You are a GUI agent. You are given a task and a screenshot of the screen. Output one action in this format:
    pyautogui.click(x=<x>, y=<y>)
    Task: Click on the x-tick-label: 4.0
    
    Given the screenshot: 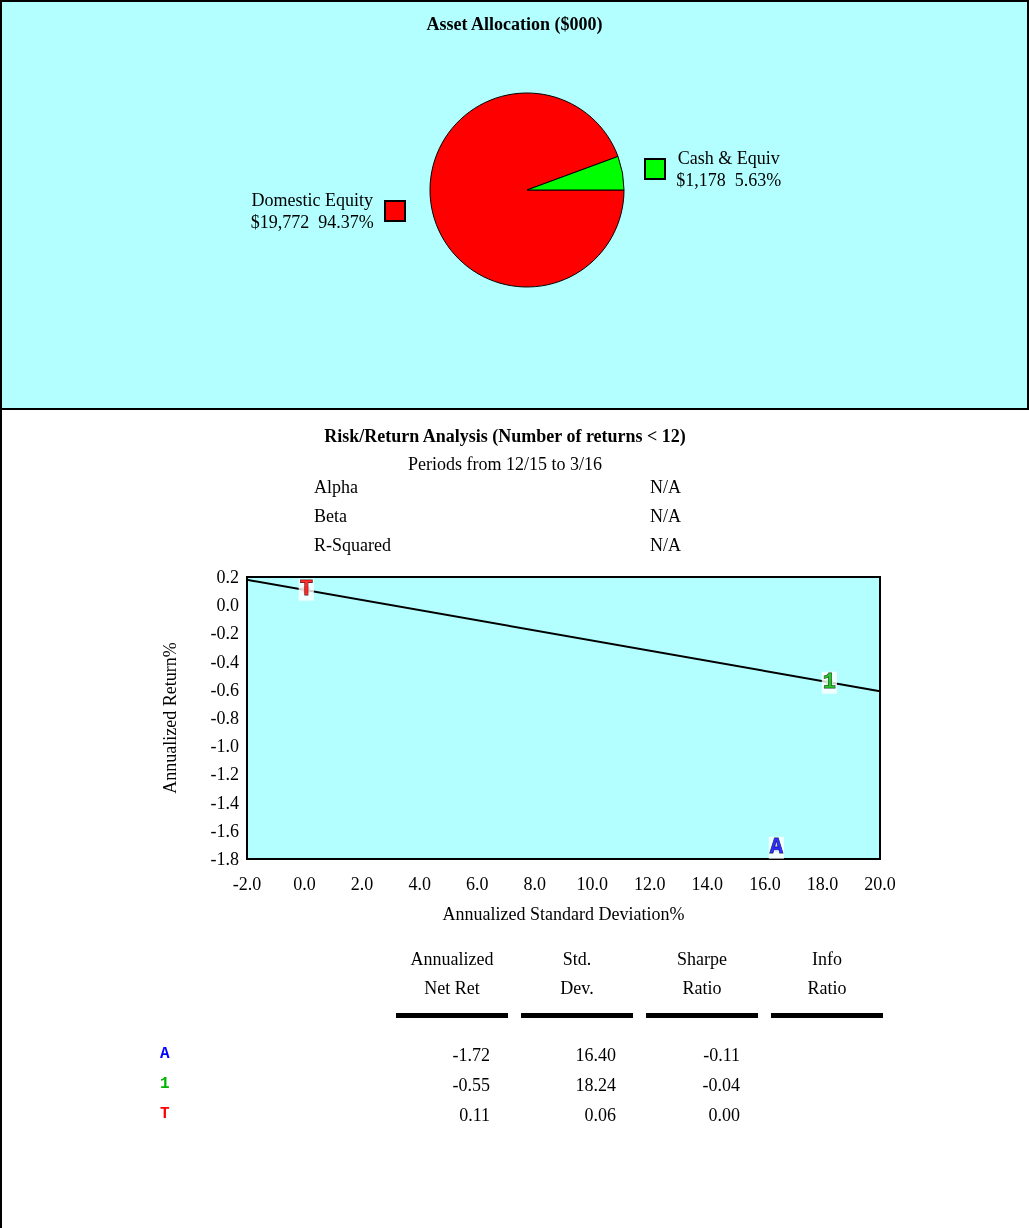 What is the action you would take?
    pyautogui.click(x=419, y=884)
    